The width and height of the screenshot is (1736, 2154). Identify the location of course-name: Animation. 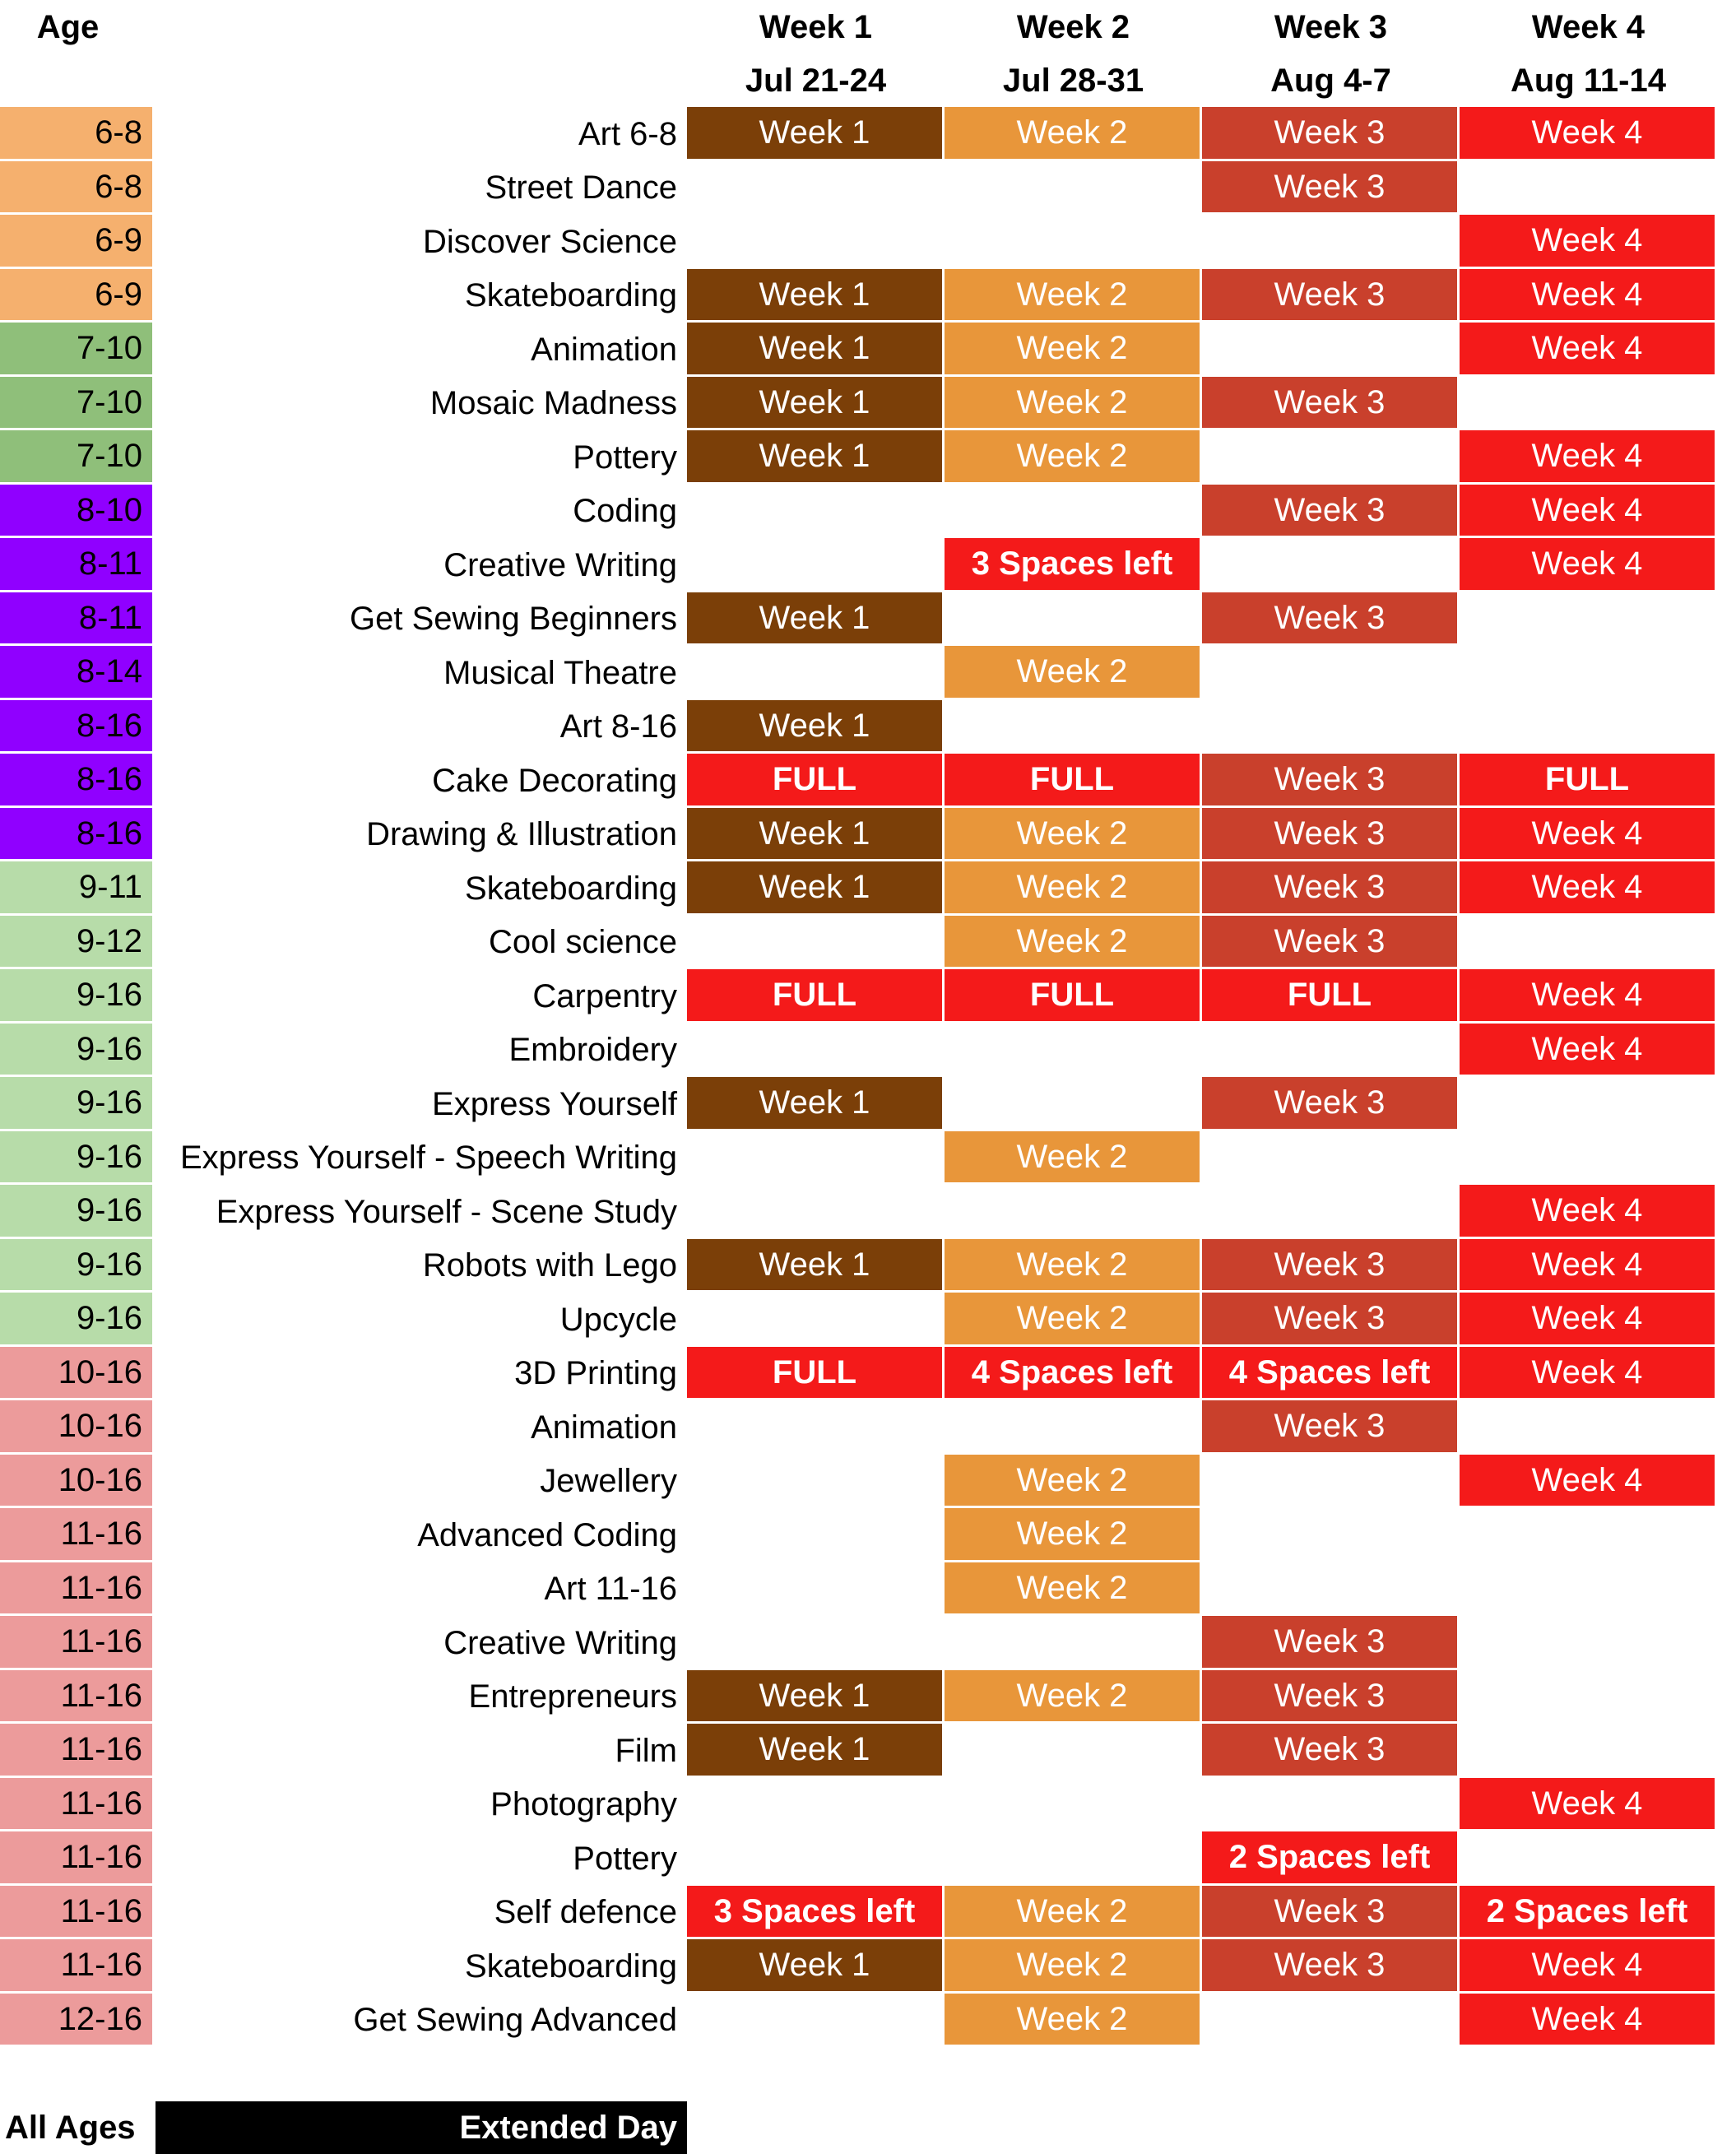
(604, 349).